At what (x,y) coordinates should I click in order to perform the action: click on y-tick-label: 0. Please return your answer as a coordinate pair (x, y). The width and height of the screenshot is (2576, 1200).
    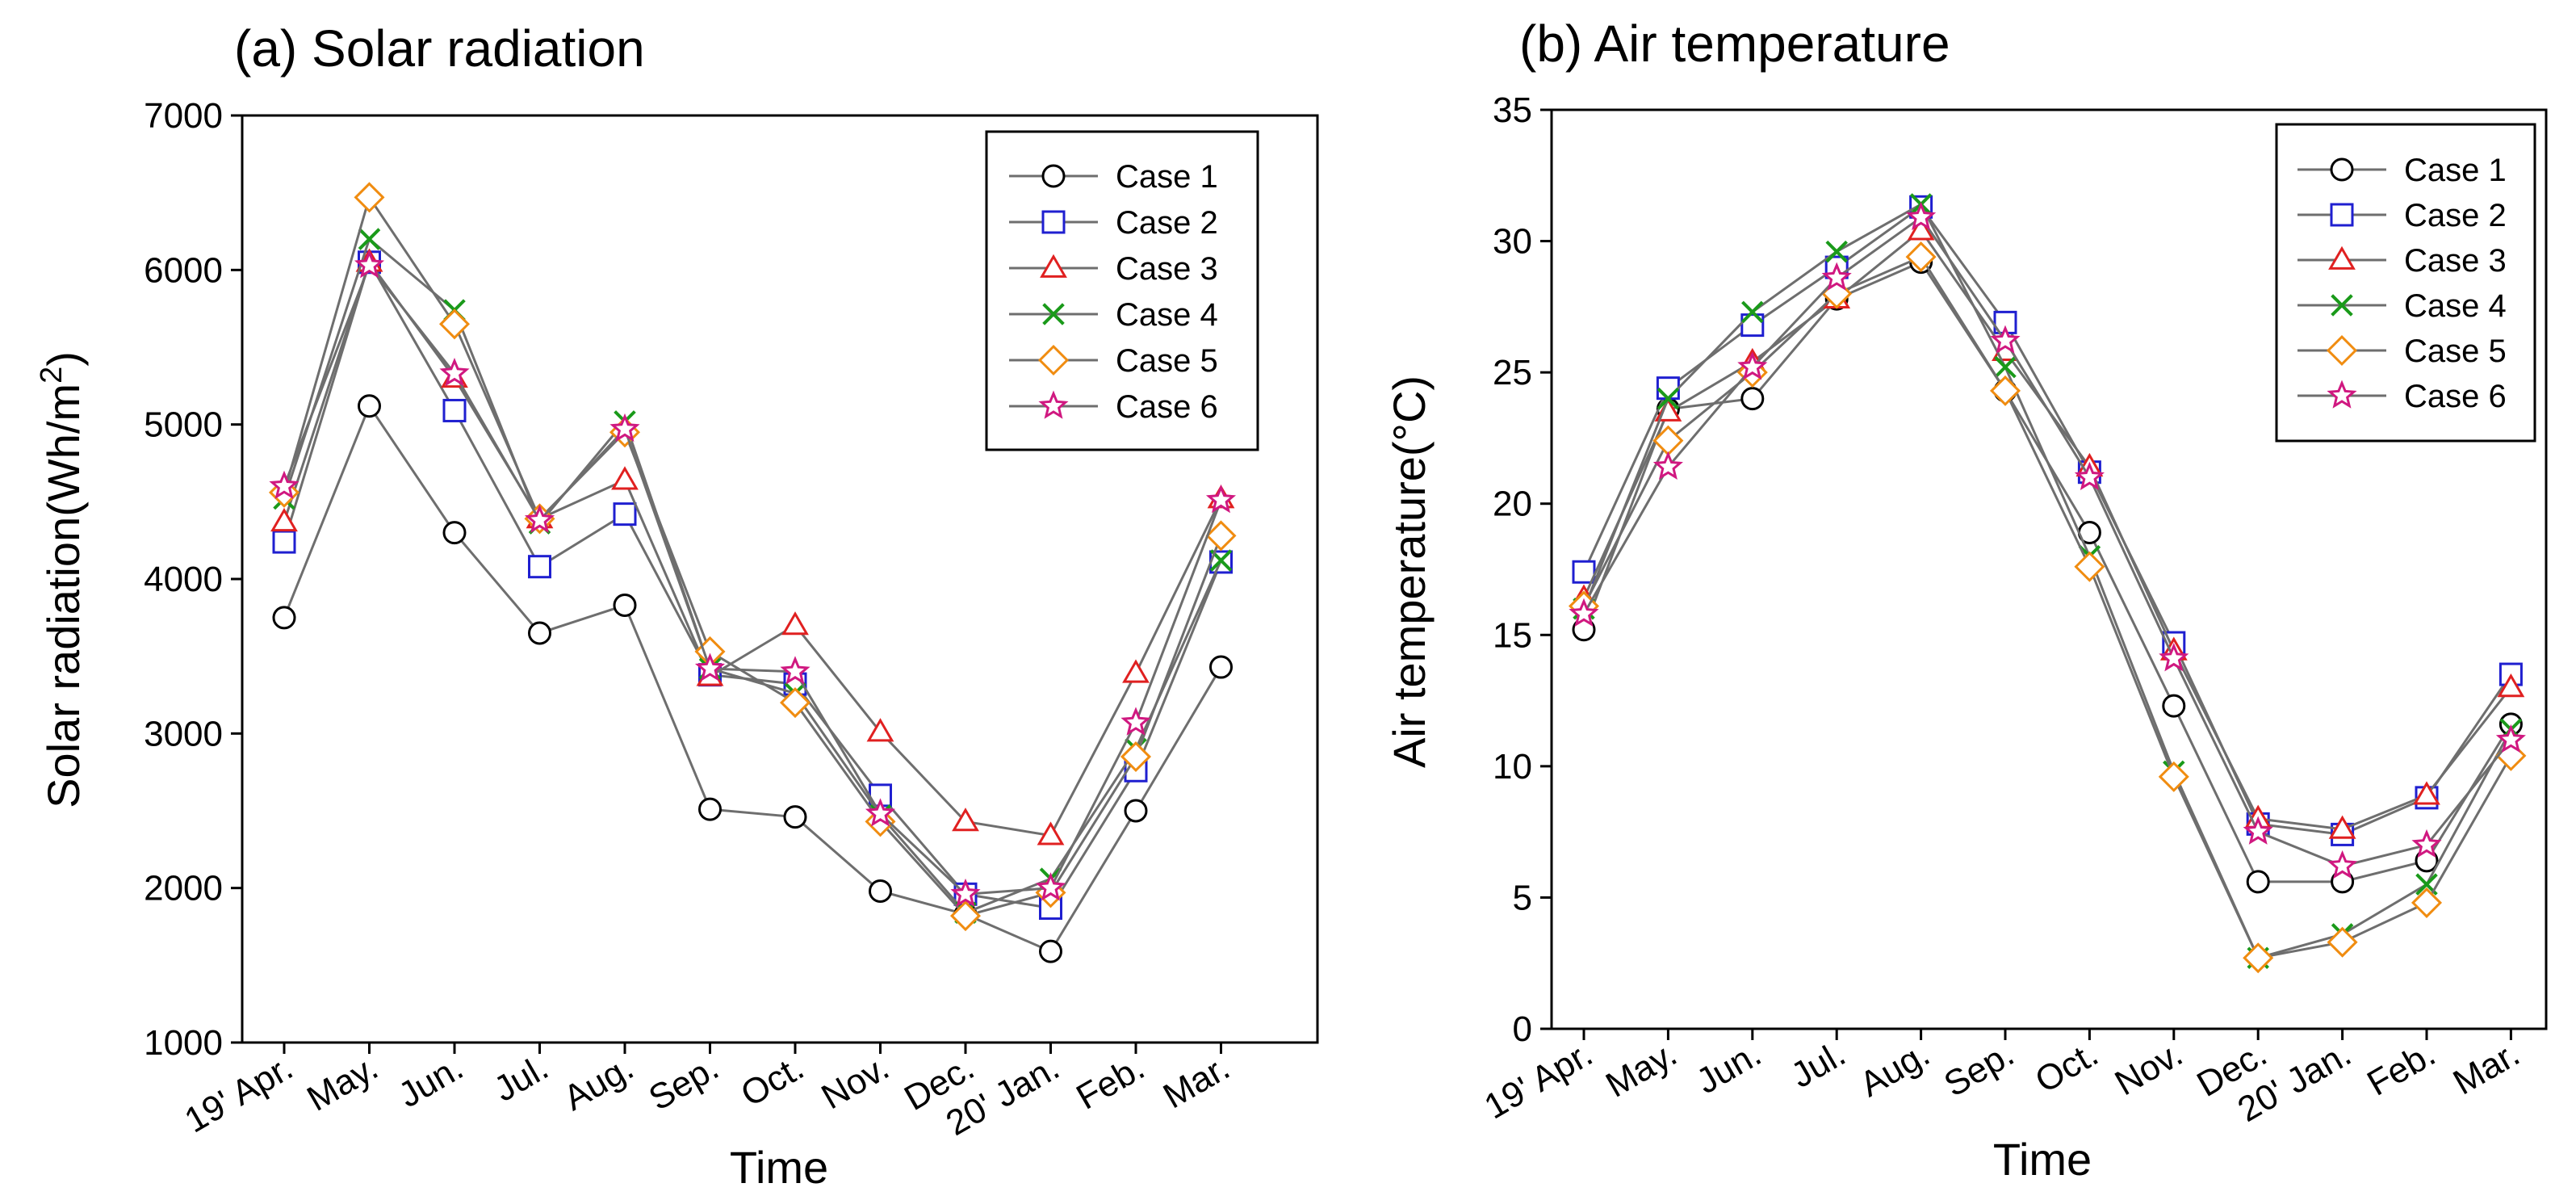
    Looking at the image, I should click on (1522, 1029).